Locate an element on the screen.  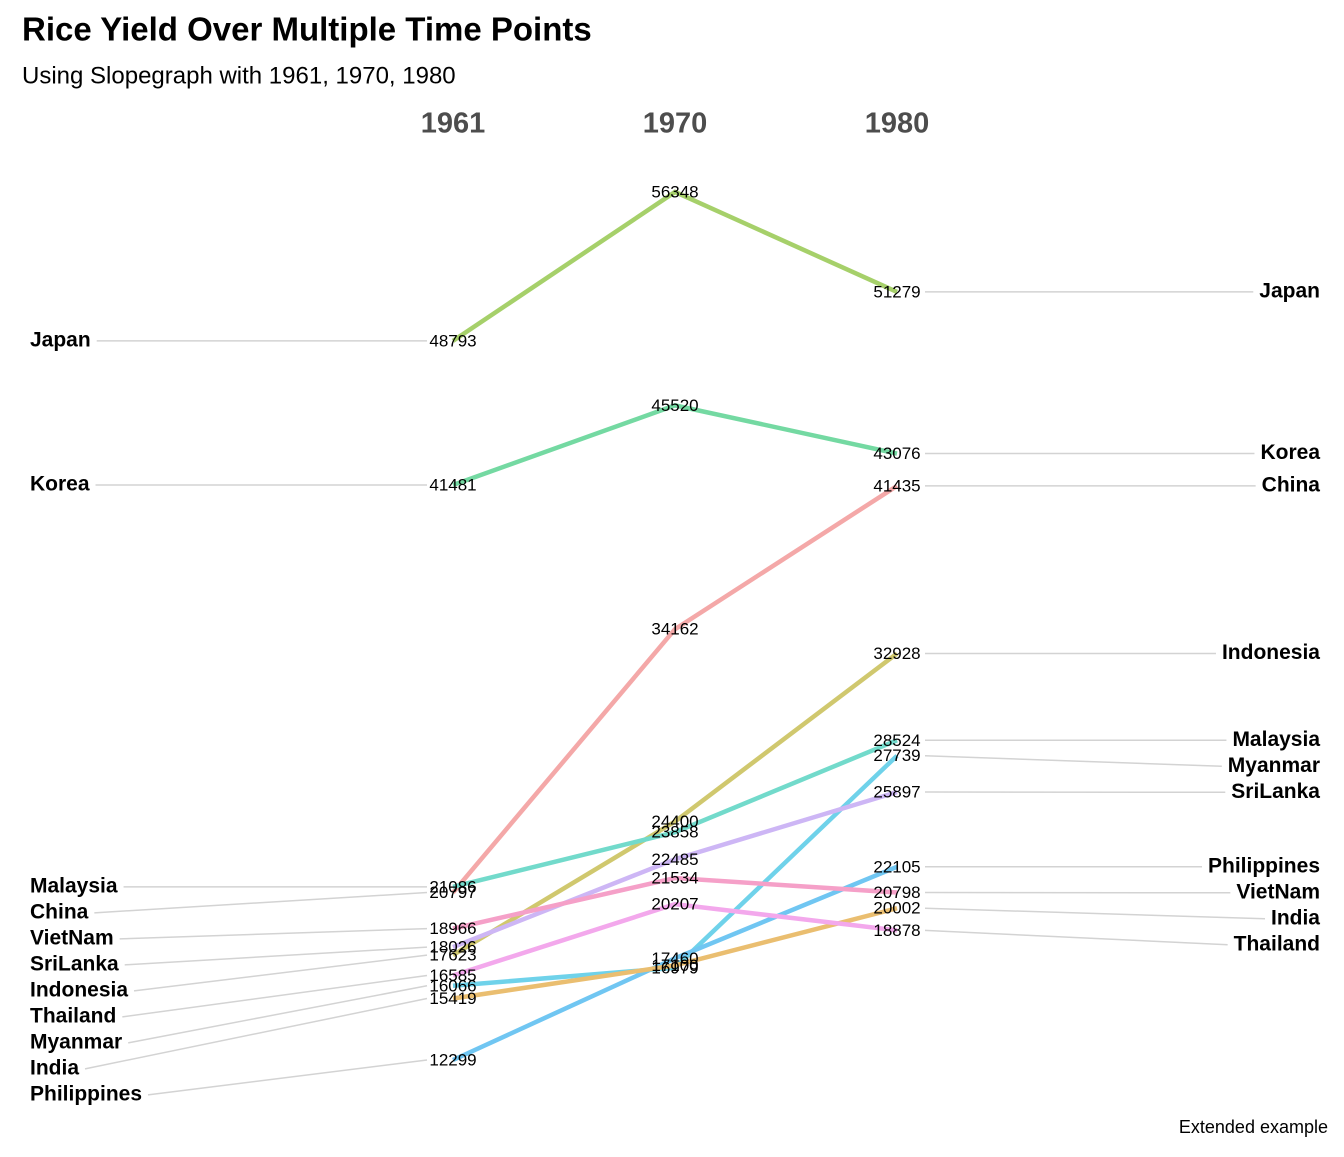
value-label: 45520 is located at coordinates (674, 405).